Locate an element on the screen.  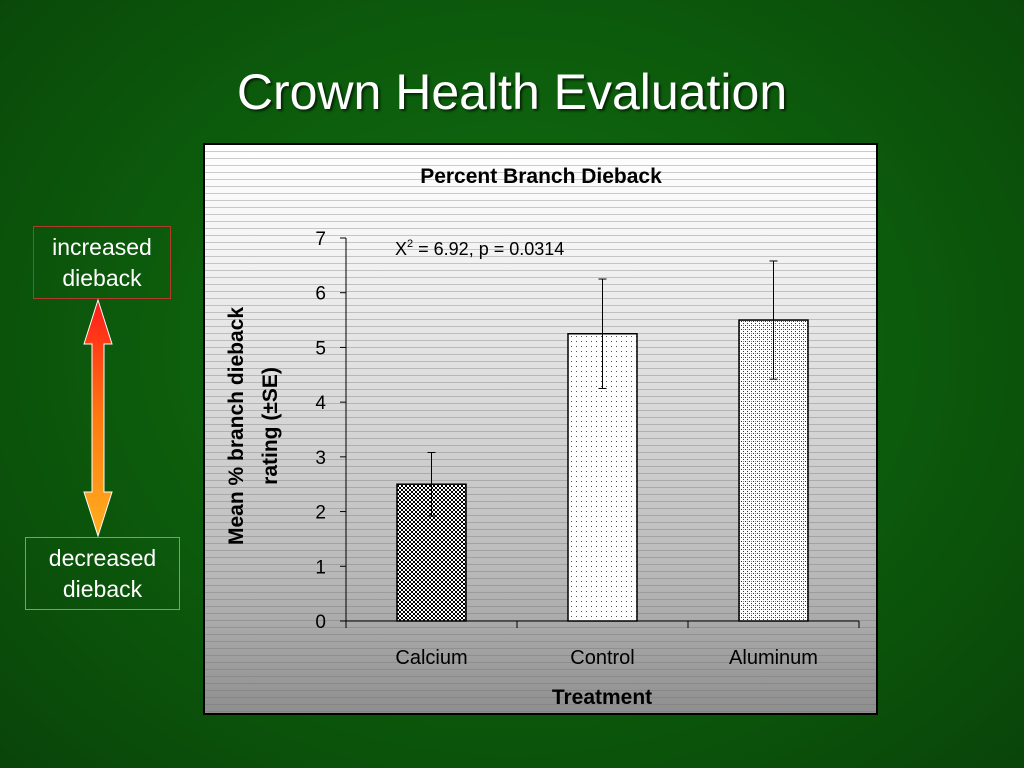
chi-square-annotation: X2 = 6.92, p = 0.0314 is located at coordinates (479, 248).